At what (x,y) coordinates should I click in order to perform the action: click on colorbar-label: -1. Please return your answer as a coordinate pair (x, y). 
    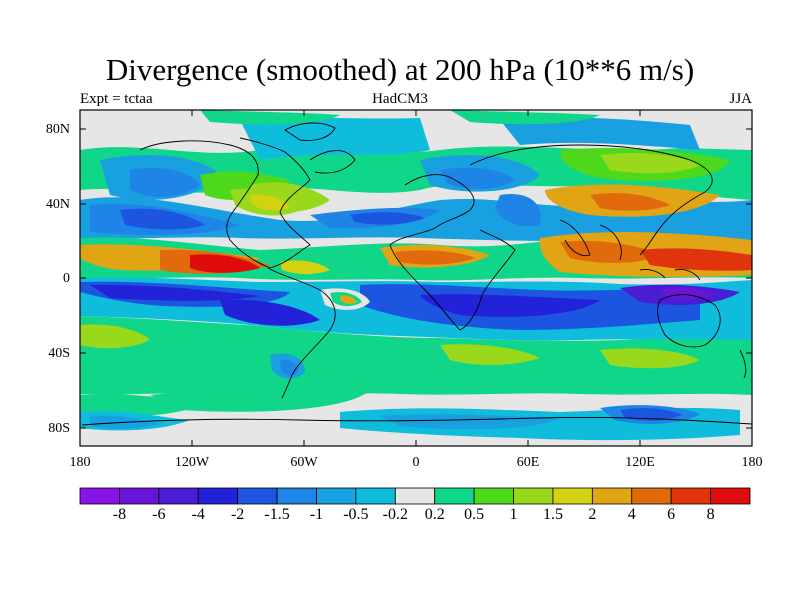
    Looking at the image, I should click on (316, 514).